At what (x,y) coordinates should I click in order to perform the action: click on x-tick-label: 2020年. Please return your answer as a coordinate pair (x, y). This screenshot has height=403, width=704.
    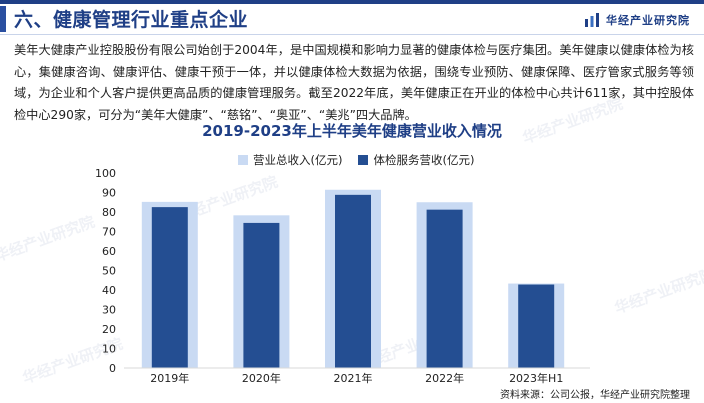
    Looking at the image, I should click on (261, 378).